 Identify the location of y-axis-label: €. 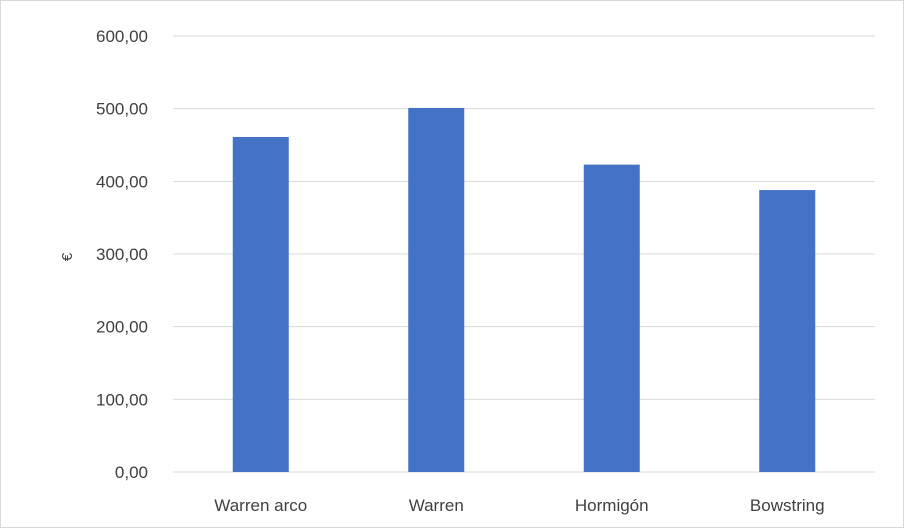
(67, 256).